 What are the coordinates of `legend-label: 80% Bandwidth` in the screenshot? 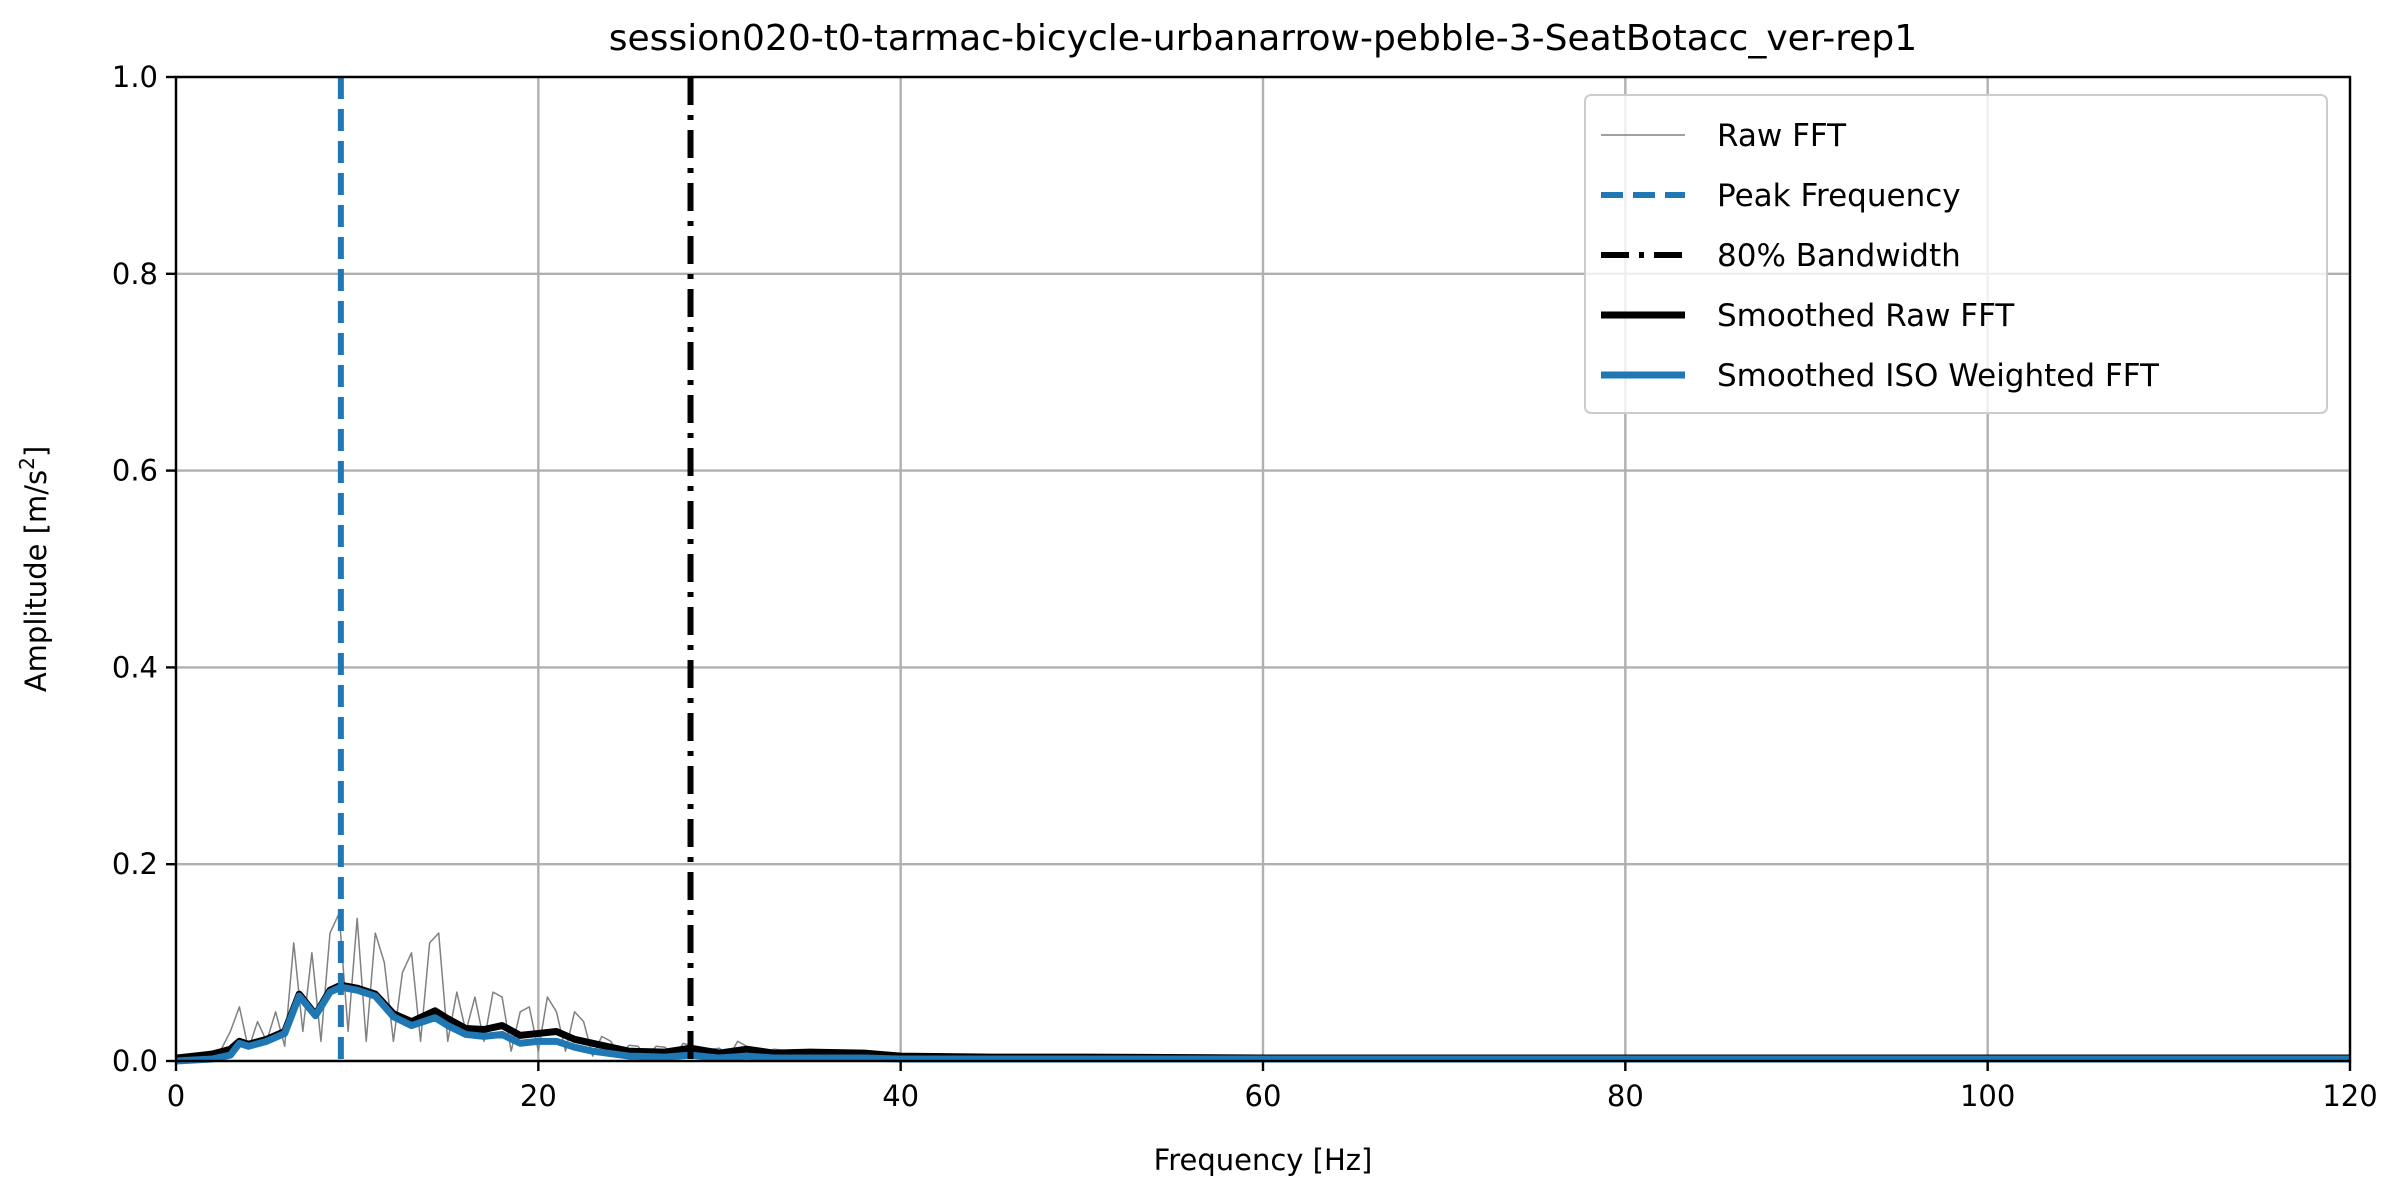 It's located at (1839, 256).